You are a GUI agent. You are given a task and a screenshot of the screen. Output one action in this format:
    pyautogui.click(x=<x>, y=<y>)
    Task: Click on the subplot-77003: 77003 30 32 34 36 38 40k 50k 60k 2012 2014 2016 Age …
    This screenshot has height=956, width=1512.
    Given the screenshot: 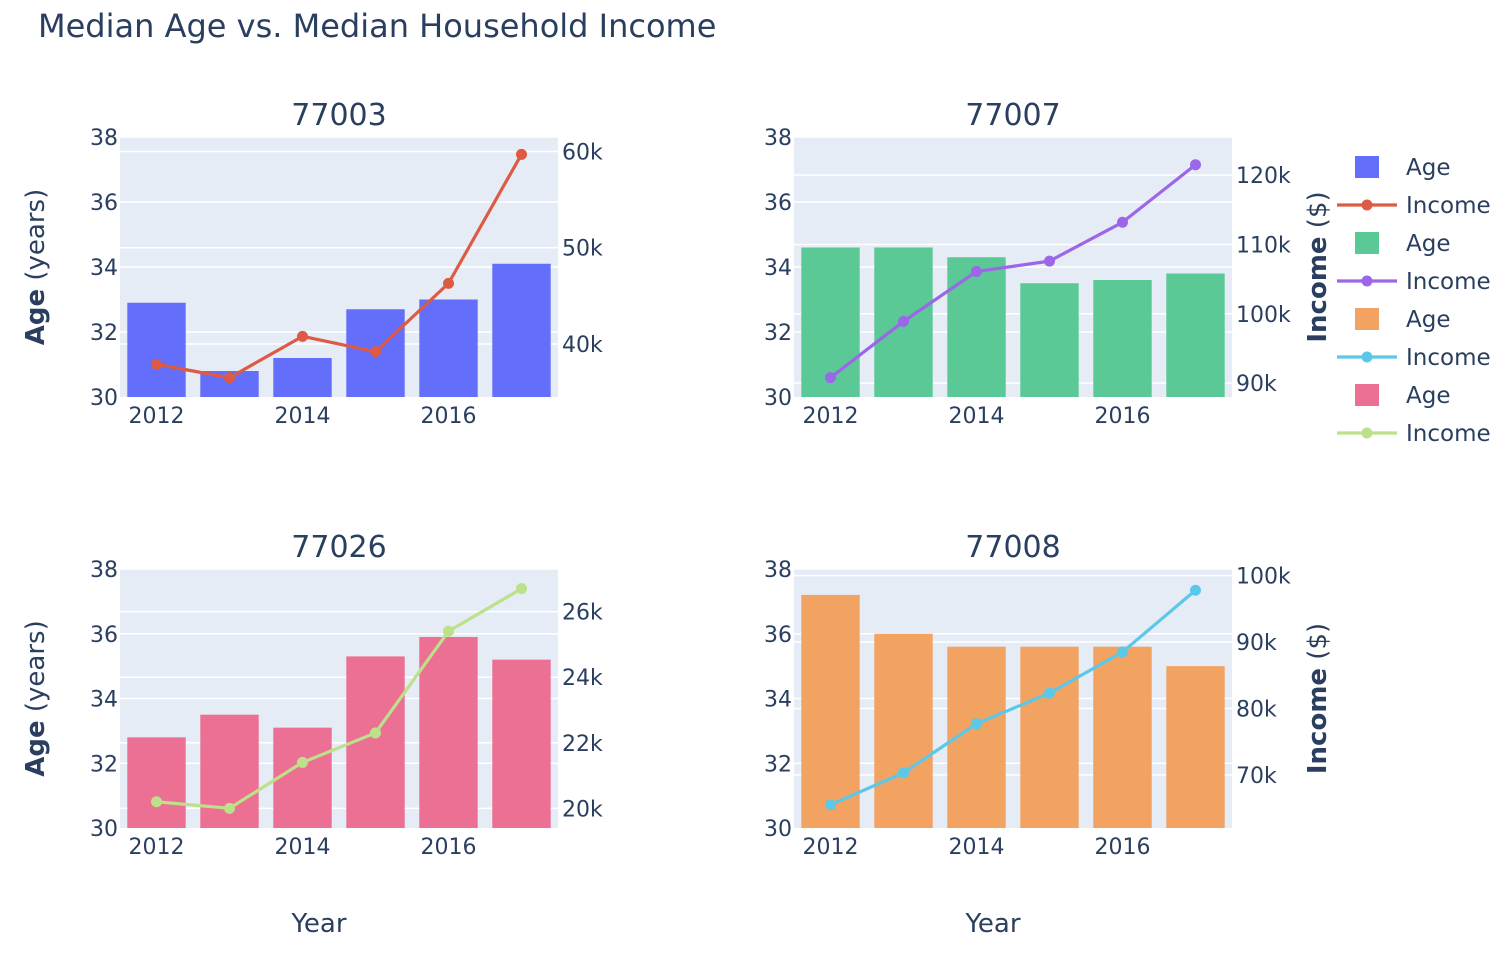 What is the action you would take?
    pyautogui.click(x=312, y=263)
    